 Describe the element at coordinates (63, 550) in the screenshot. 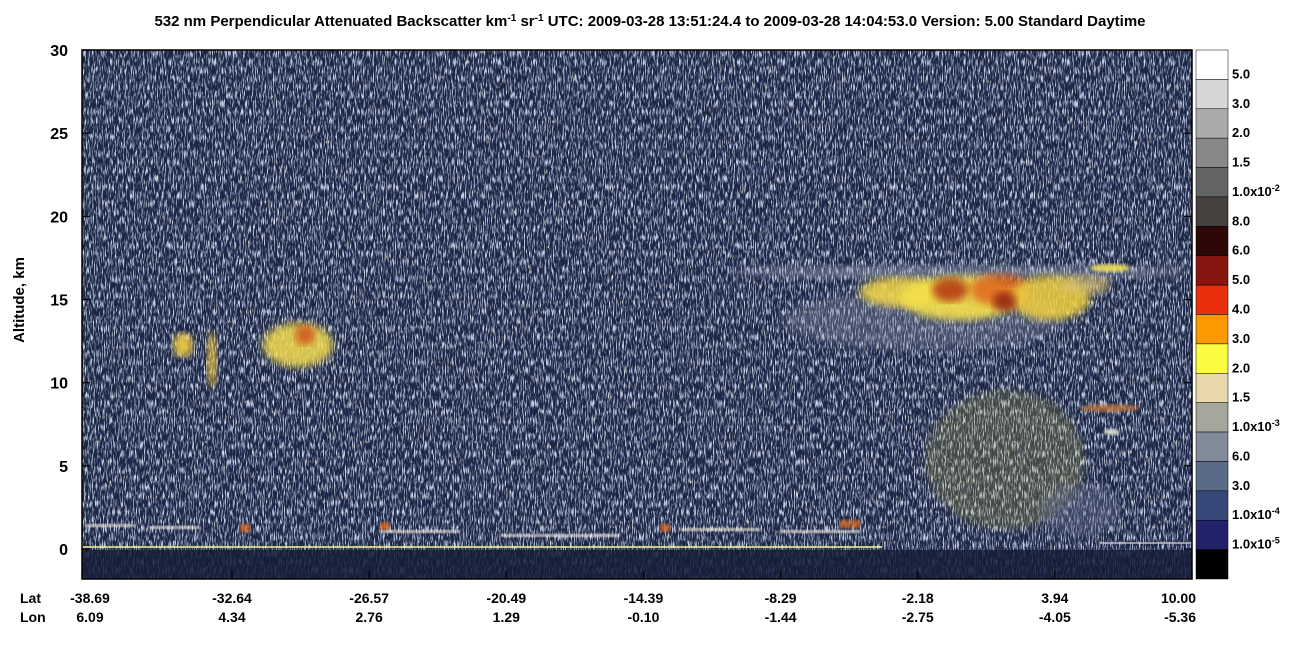

I see `y-tick-label: 0` at that location.